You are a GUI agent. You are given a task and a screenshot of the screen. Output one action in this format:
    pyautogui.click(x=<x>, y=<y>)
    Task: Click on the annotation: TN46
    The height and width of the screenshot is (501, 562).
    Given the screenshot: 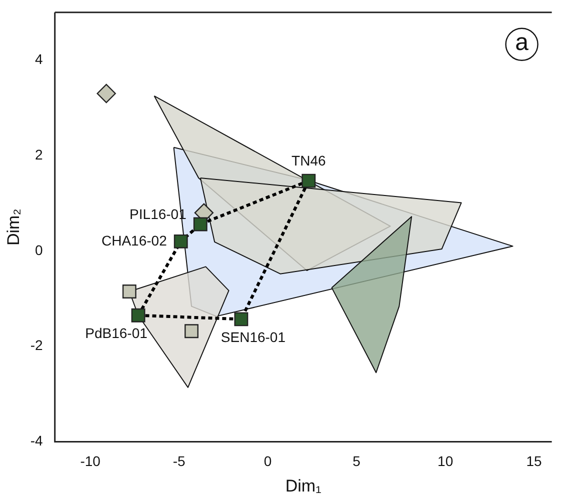 What is the action you would take?
    pyautogui.click(x=309, y=160)
    